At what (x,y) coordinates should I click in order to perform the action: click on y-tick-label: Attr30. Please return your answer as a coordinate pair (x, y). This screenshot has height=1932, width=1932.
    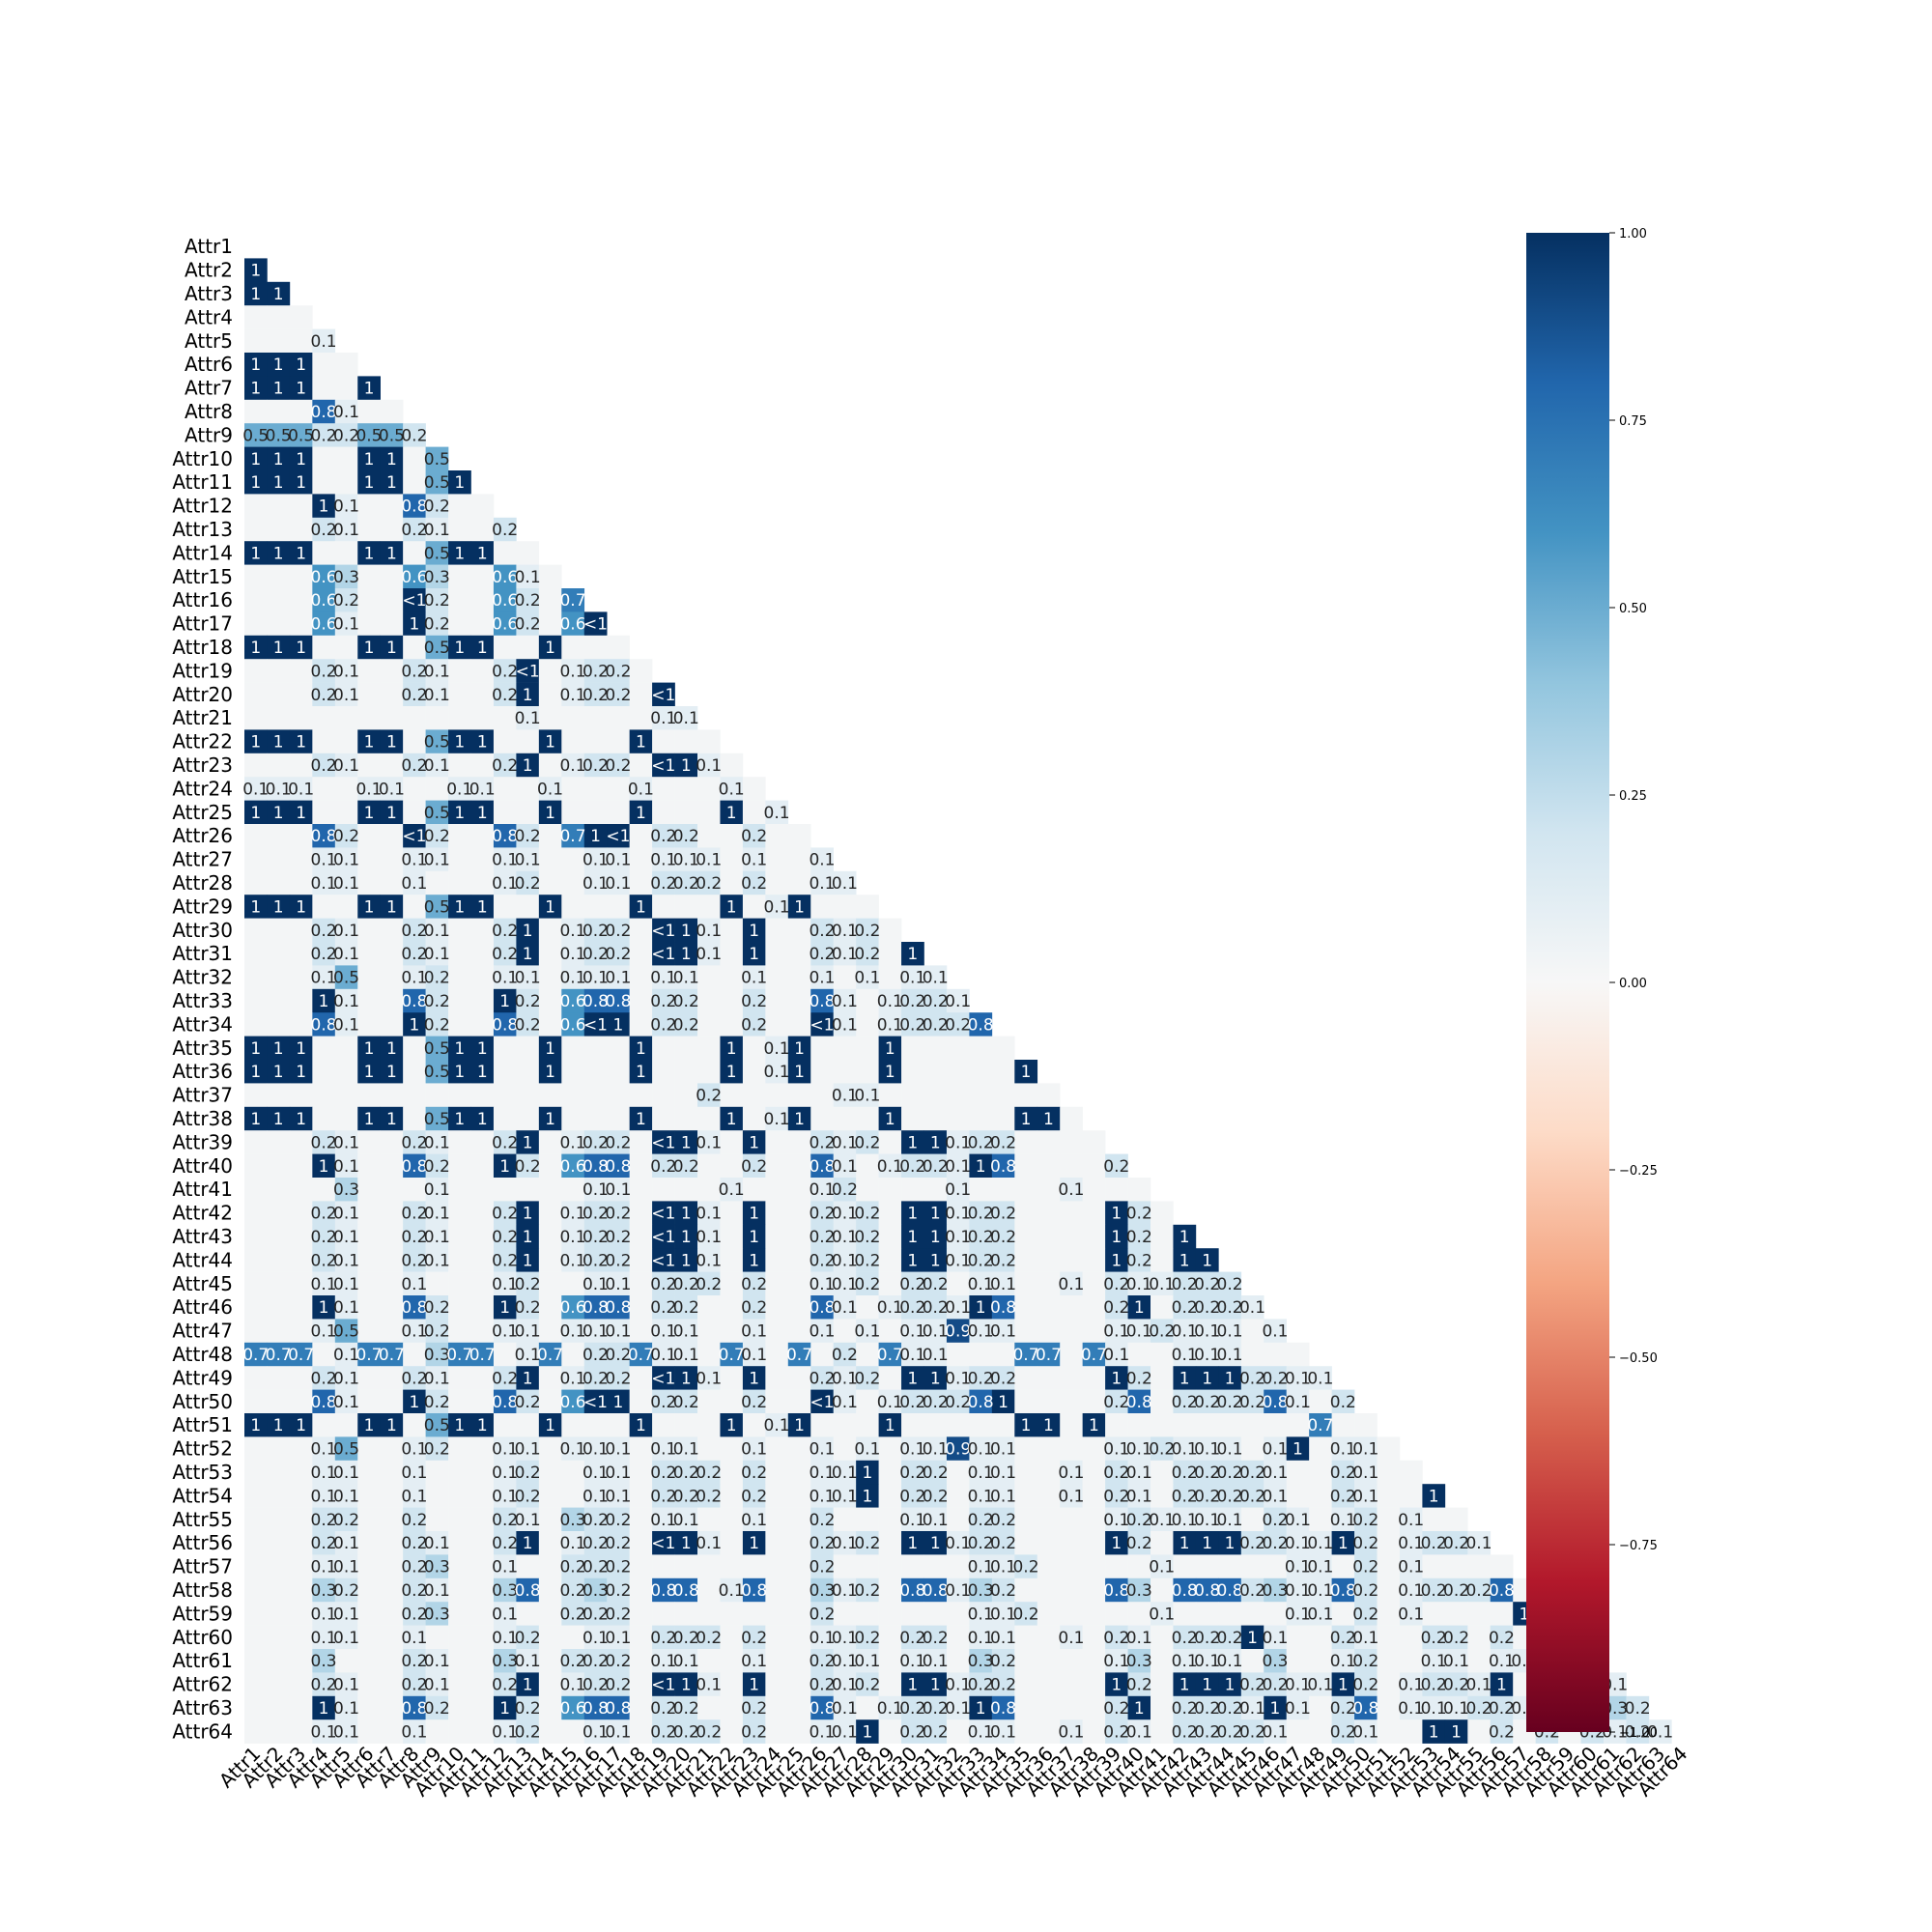
    Looking at the image, I should click on (202, 930).